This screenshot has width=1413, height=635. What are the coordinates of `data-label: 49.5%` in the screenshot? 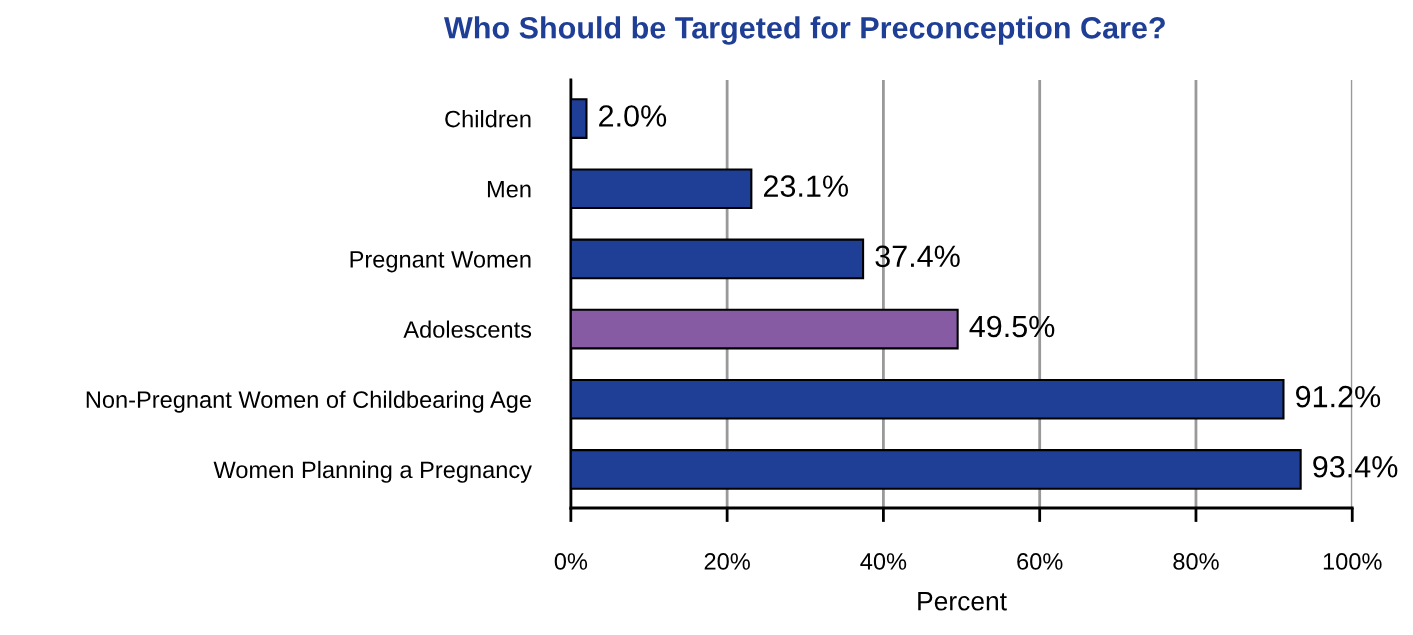 It's located at (1012, 326).